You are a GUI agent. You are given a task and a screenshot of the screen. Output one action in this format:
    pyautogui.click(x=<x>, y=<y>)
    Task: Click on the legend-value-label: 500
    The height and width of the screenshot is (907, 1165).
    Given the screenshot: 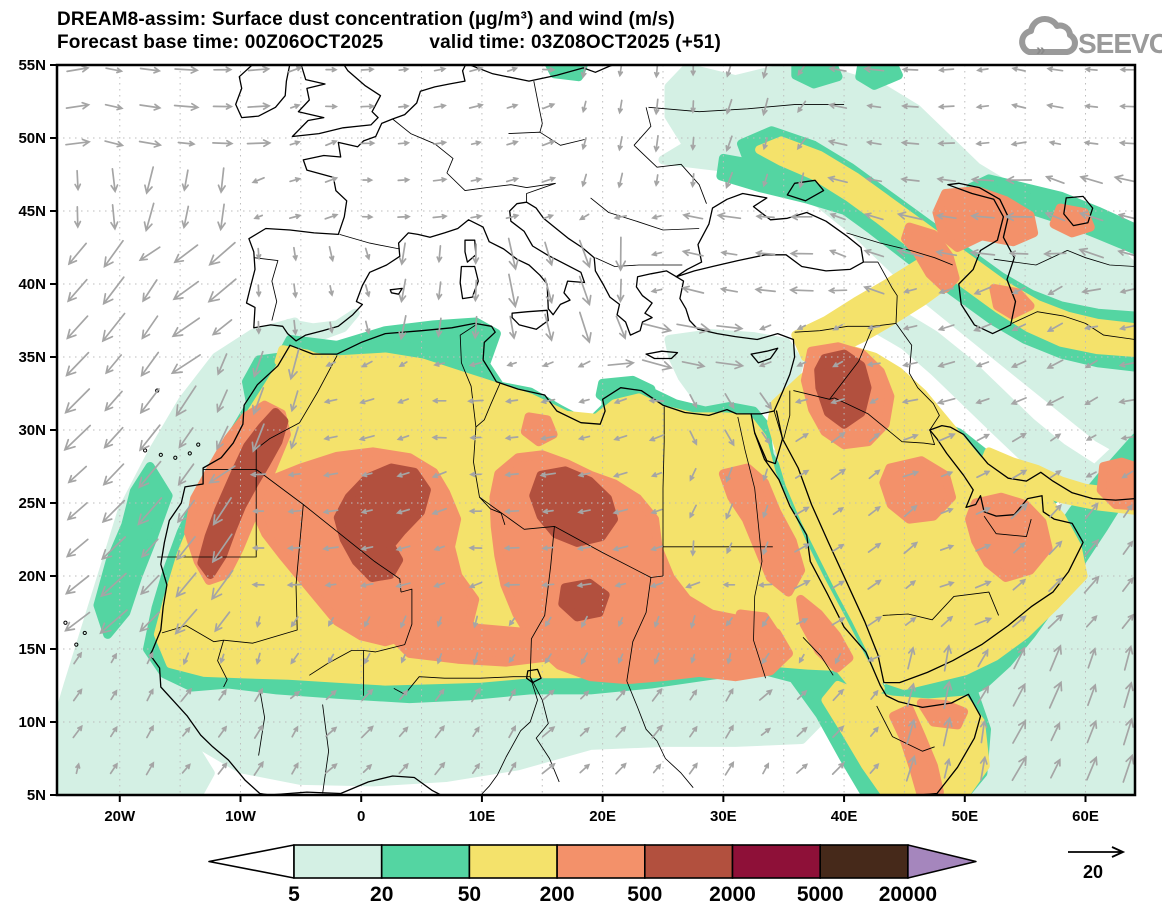 What is the action you would take?
    pyautogui.click(x=644, y=894)
    